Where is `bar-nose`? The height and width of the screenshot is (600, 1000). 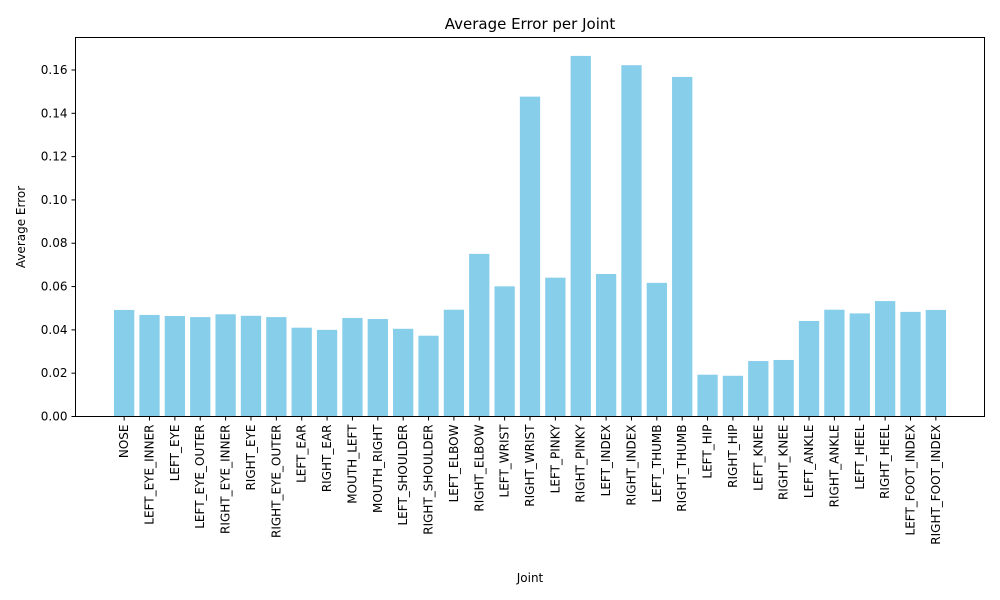
bar-nose is located at coordinates (124, 363).